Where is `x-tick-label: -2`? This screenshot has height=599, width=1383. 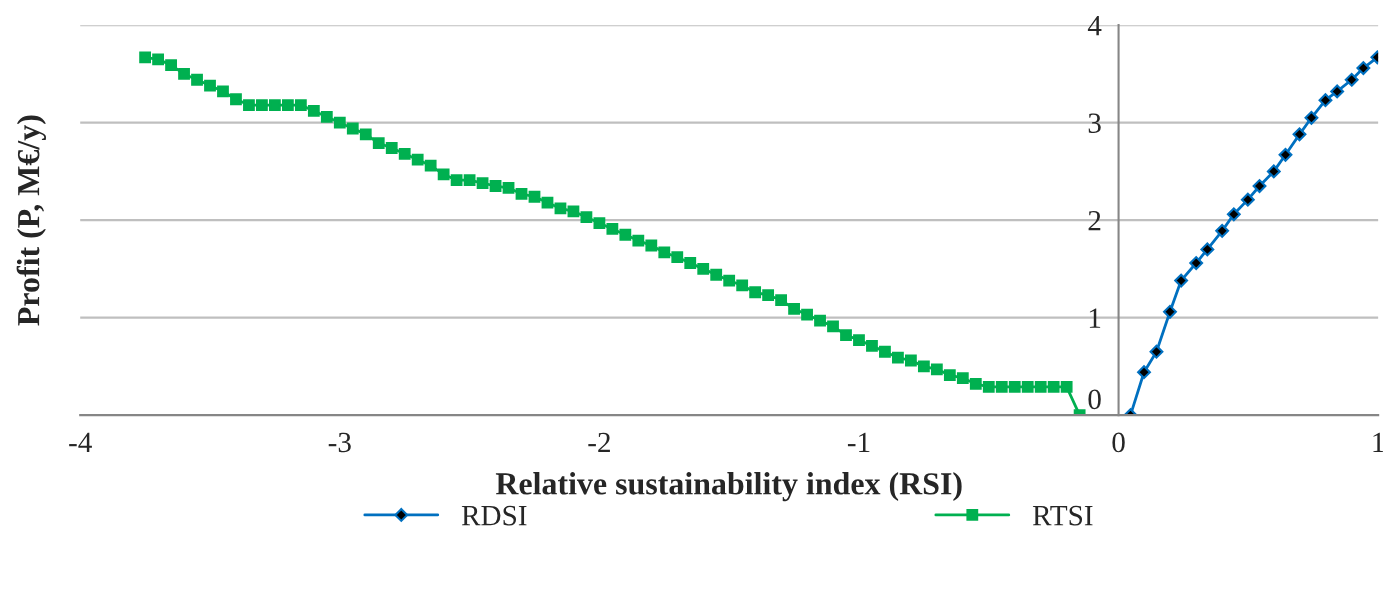 x-tick-label: -2 is located at coordinates (599, 442).